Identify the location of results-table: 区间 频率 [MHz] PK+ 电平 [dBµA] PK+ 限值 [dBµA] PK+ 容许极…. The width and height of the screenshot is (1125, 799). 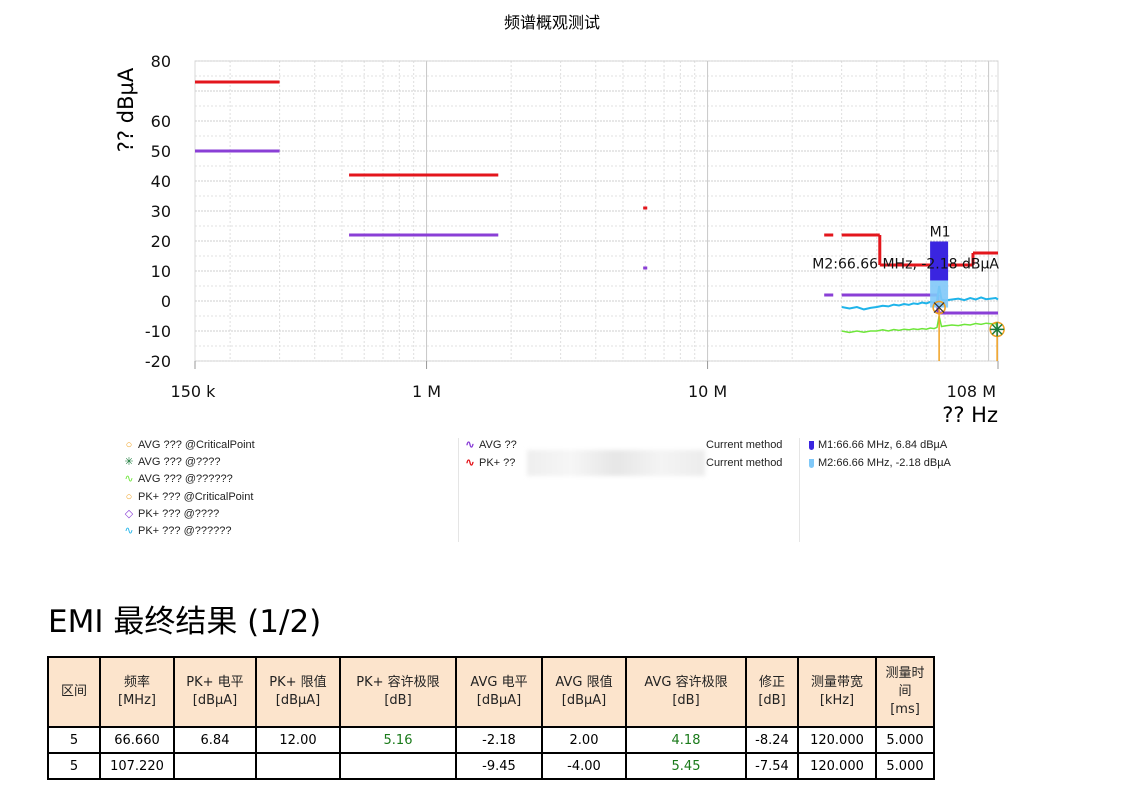
(491, 718).